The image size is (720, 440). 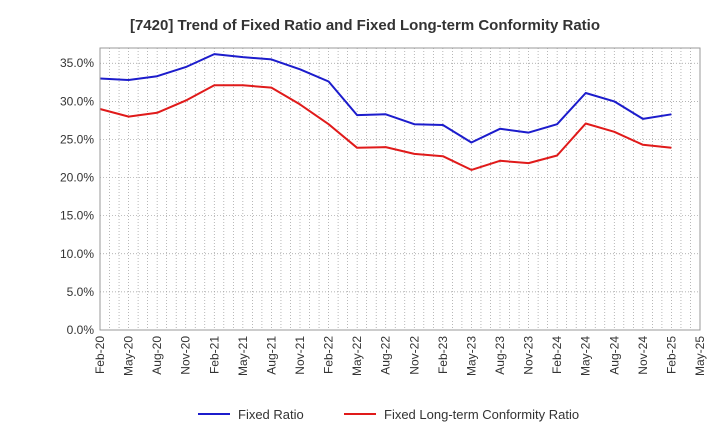 What do you see at coordinates (186, 355) in the screenshot?
I see `x-tick-label: Nov-20` at bounding box center [186, 355].